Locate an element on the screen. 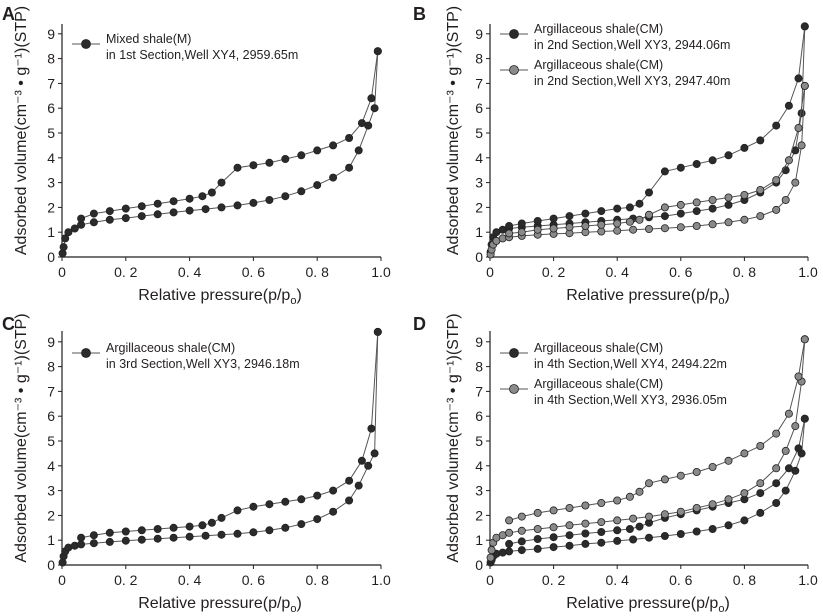  x-tick-label: 1.0 is located at coordinates (808, 272).